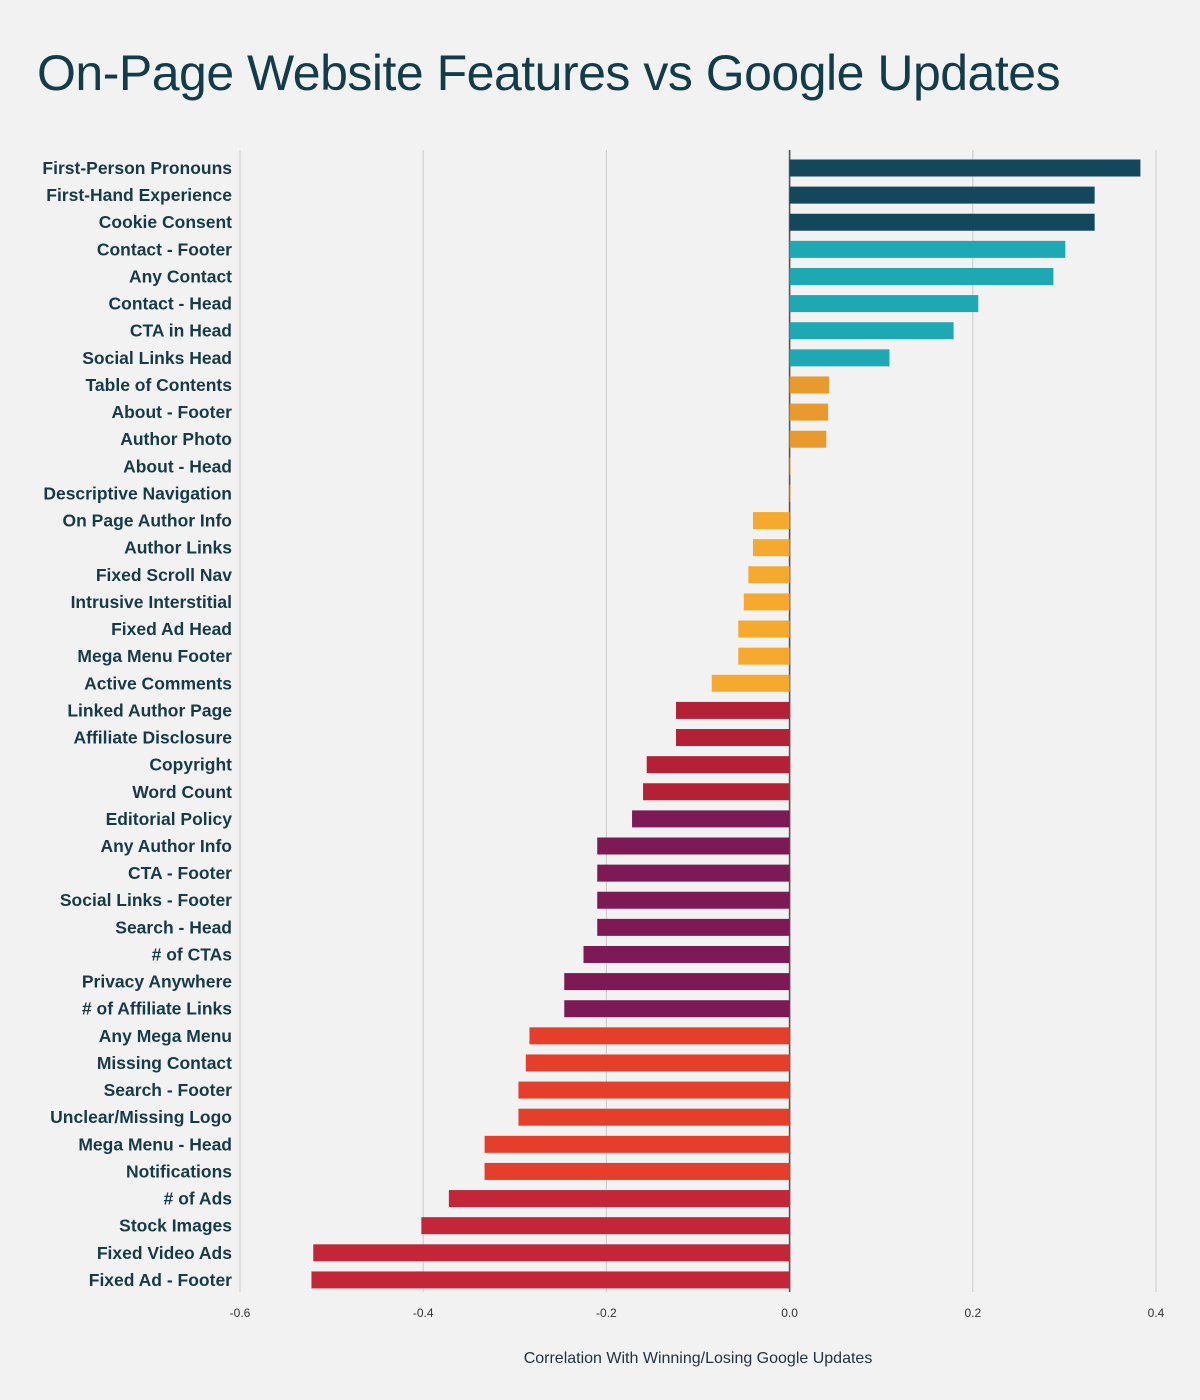 Image resolution: width=1200 pixels, height=1400 pixels. I want to click on category-label: Stock Images, so click(175, 1226).